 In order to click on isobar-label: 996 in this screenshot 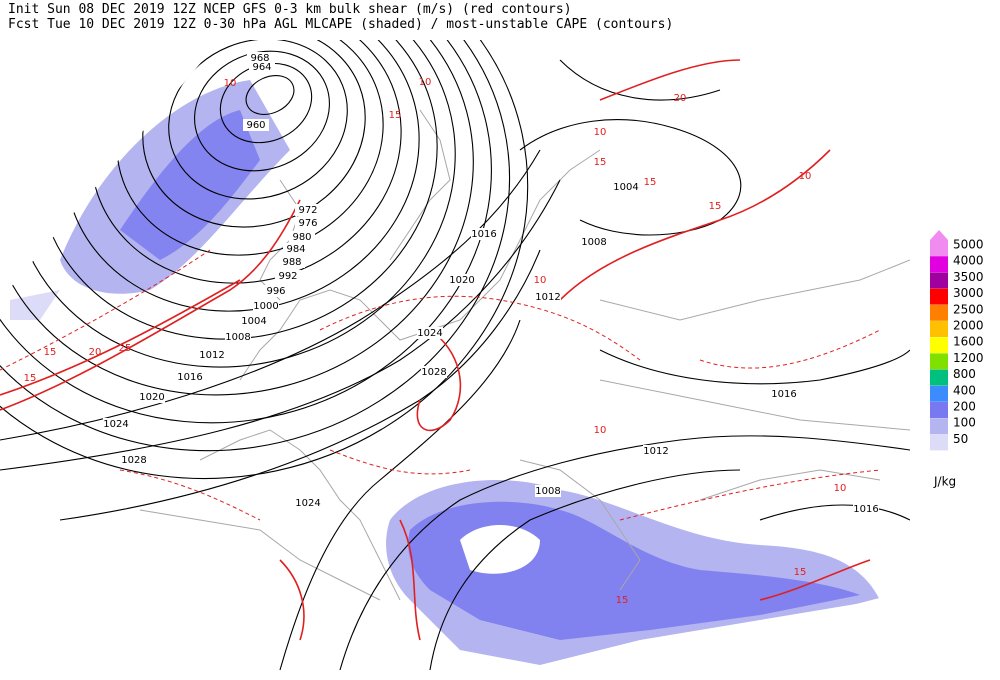, I will do `click(275, 291)`.